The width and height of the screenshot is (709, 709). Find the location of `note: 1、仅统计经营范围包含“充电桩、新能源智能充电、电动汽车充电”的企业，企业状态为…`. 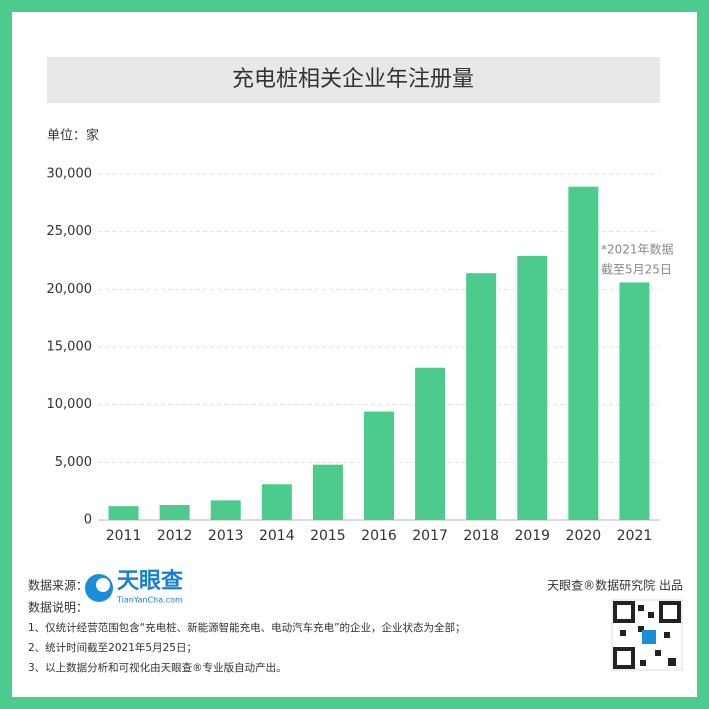

note: 1、仅统计经营范围包含“充电桩、新能源智能充电、电动汽车充电”的企业，企业状态为… is located at coordinates (247, 627).